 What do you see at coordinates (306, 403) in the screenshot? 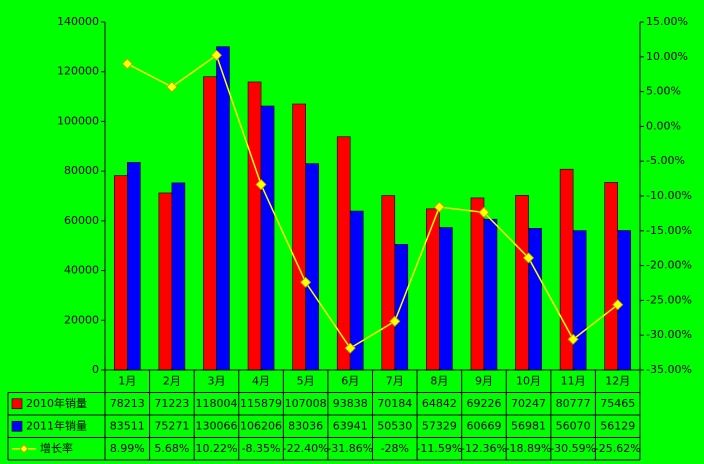
I see `table-value: 107008` at bounding box center [306, 403].